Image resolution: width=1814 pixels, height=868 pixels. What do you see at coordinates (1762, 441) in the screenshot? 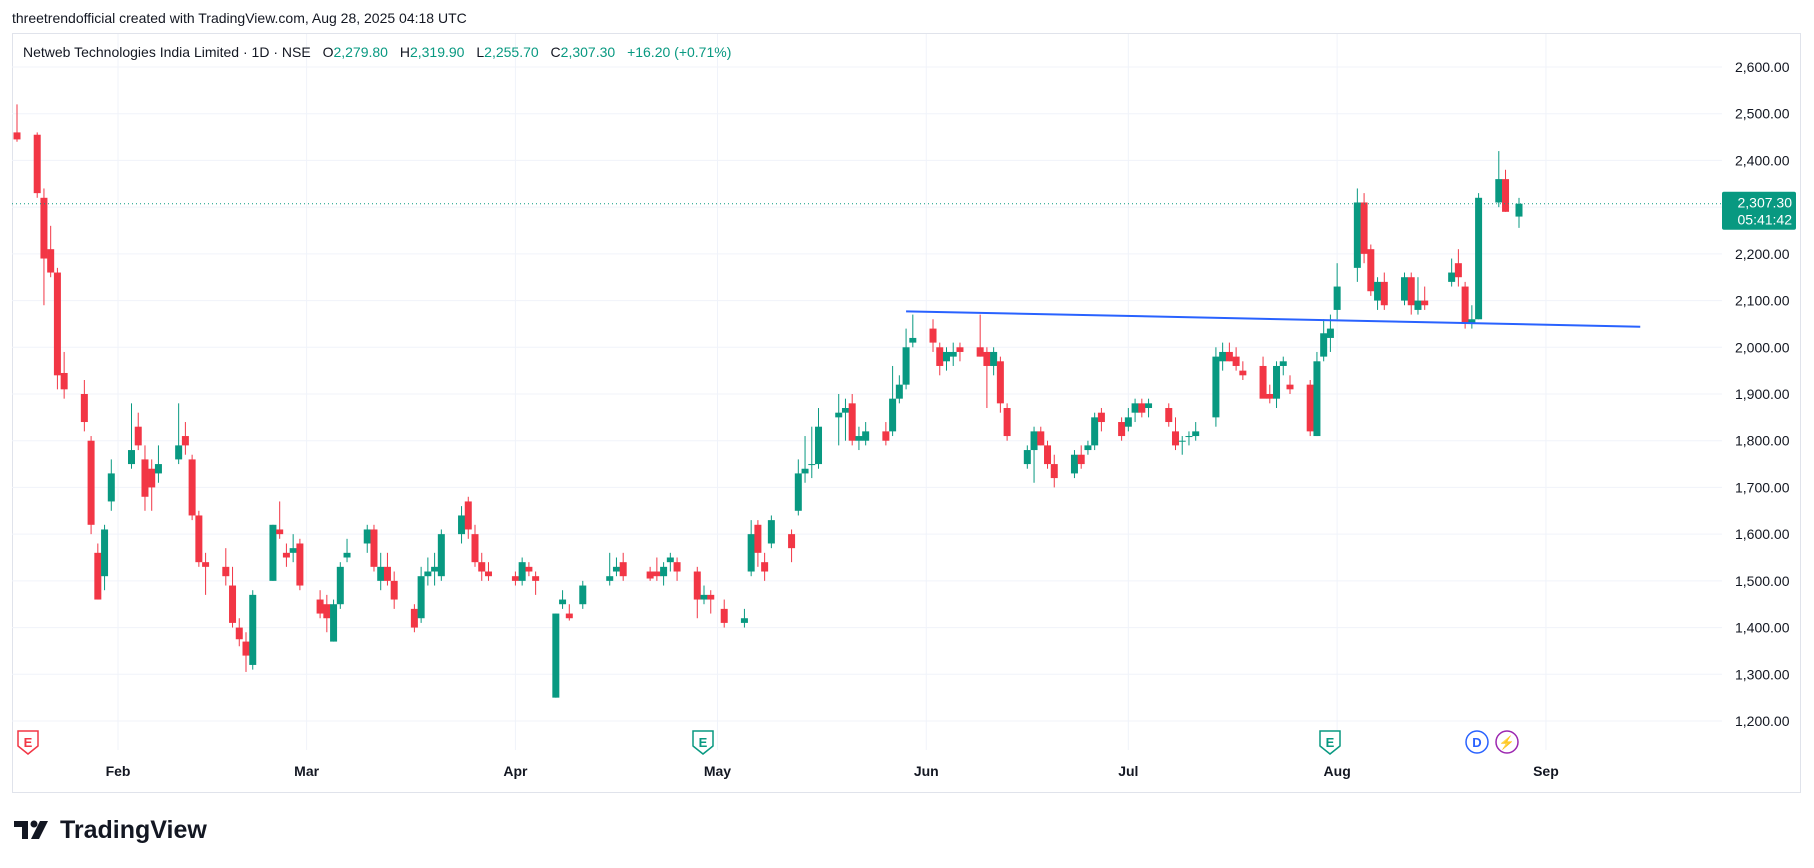
I see `y-tick-label: 1,800.00` at bounding box center [1762, 441].